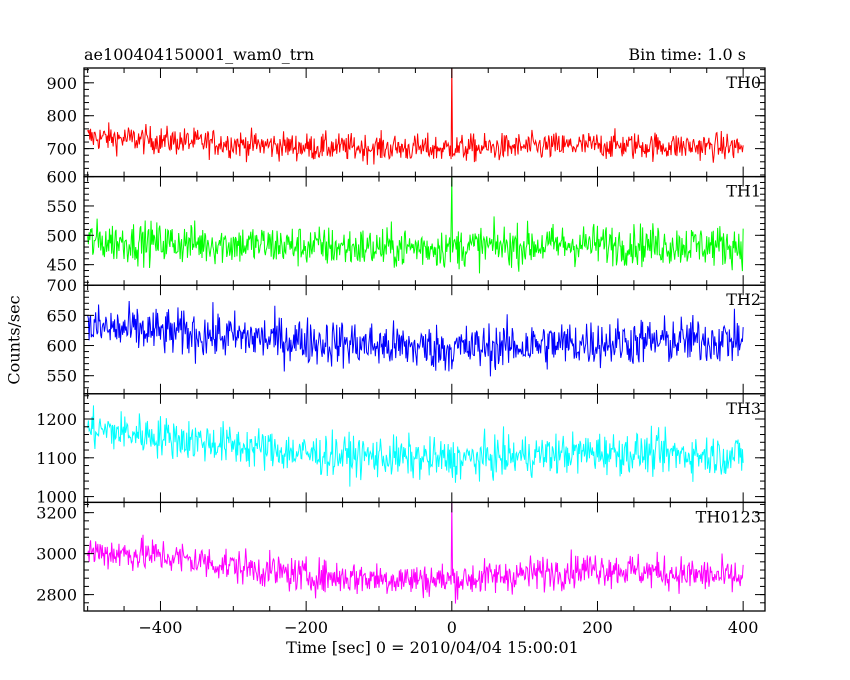 Image resolution: width=850 pixels, height=680 pixels. Describe the element at coordinates (61, 346) in the screenshot. I see `y-tick-label-th2: 600` at that location.